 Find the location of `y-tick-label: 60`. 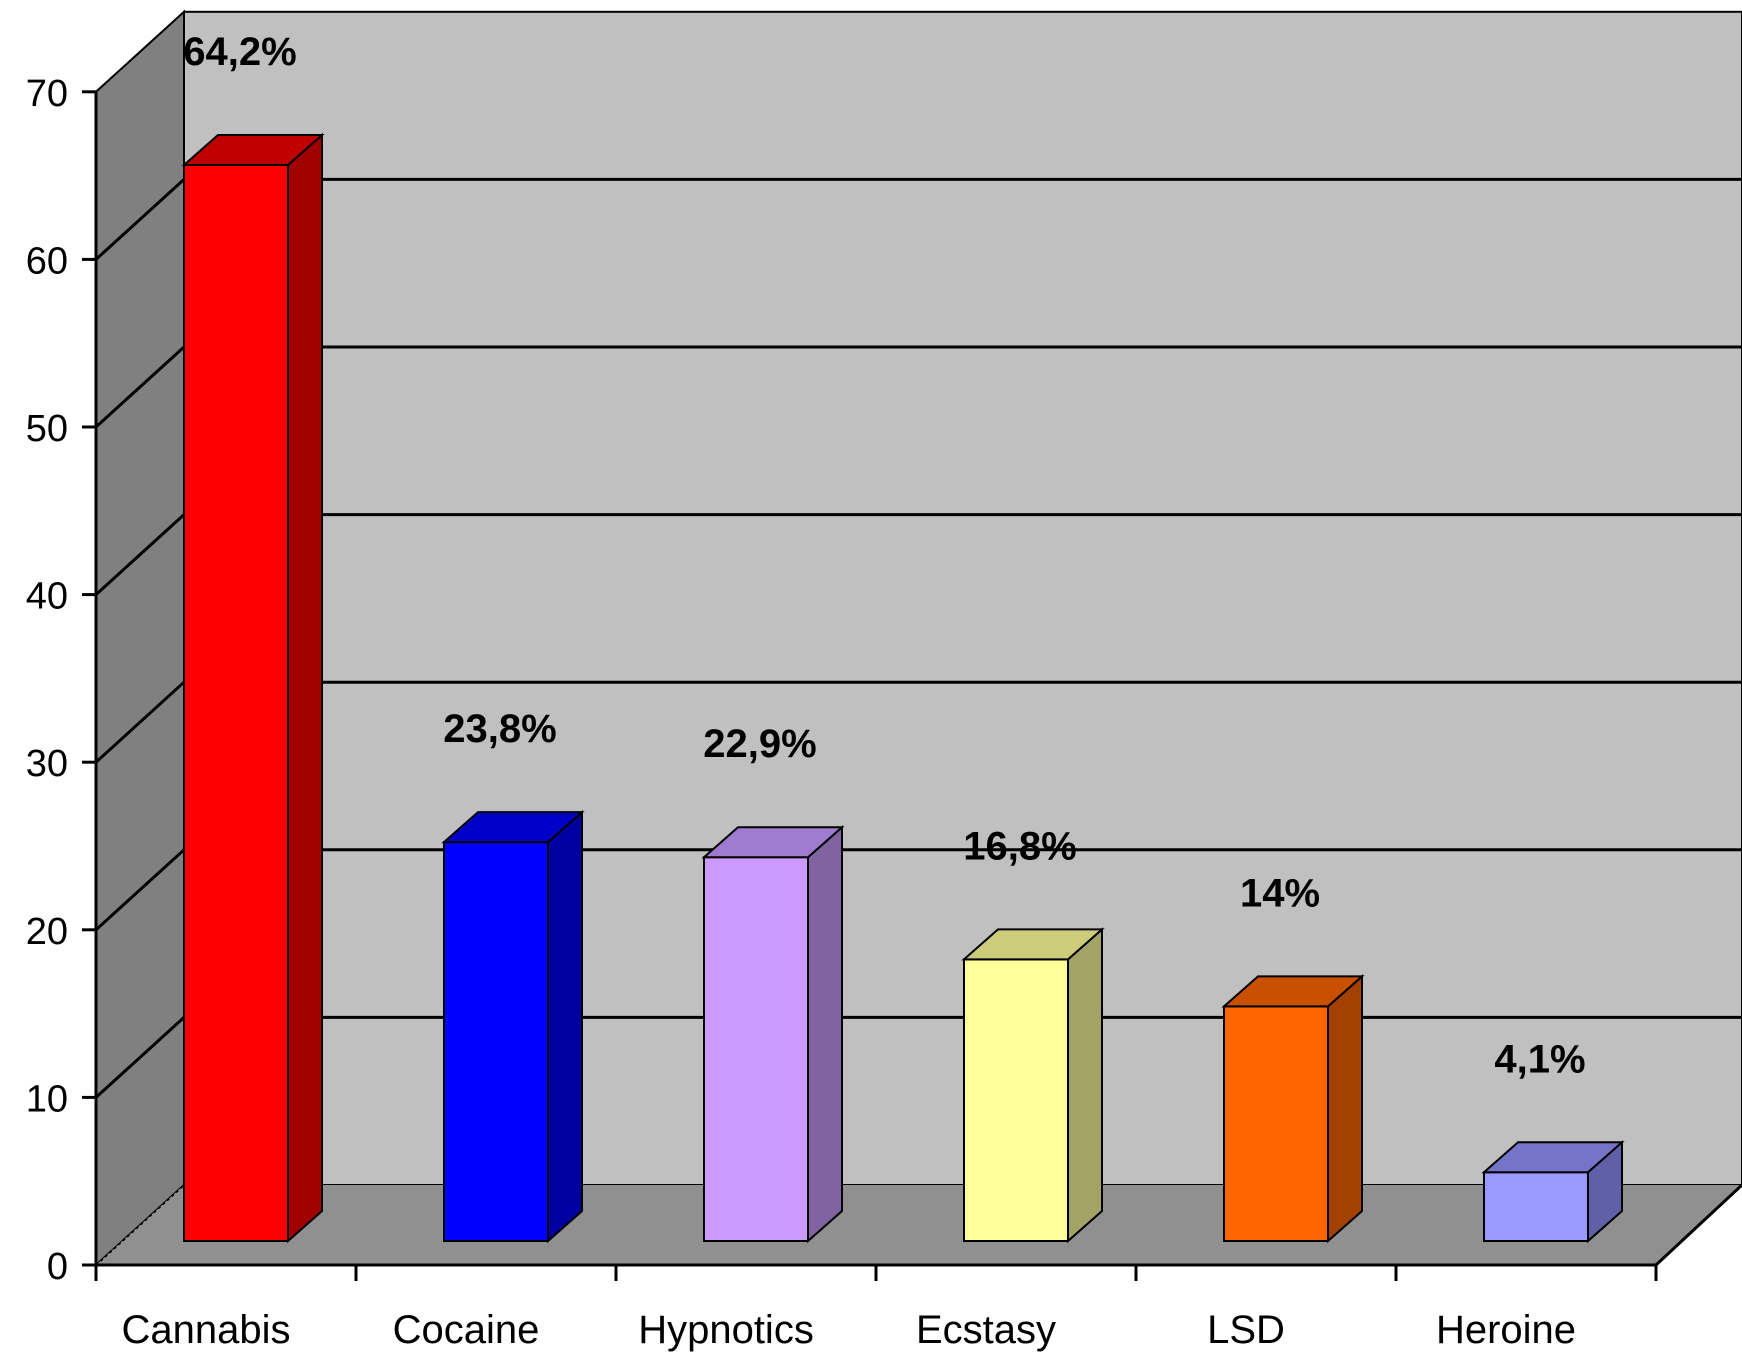

y-tick-label: 60 is located at coordinates (47, 261).